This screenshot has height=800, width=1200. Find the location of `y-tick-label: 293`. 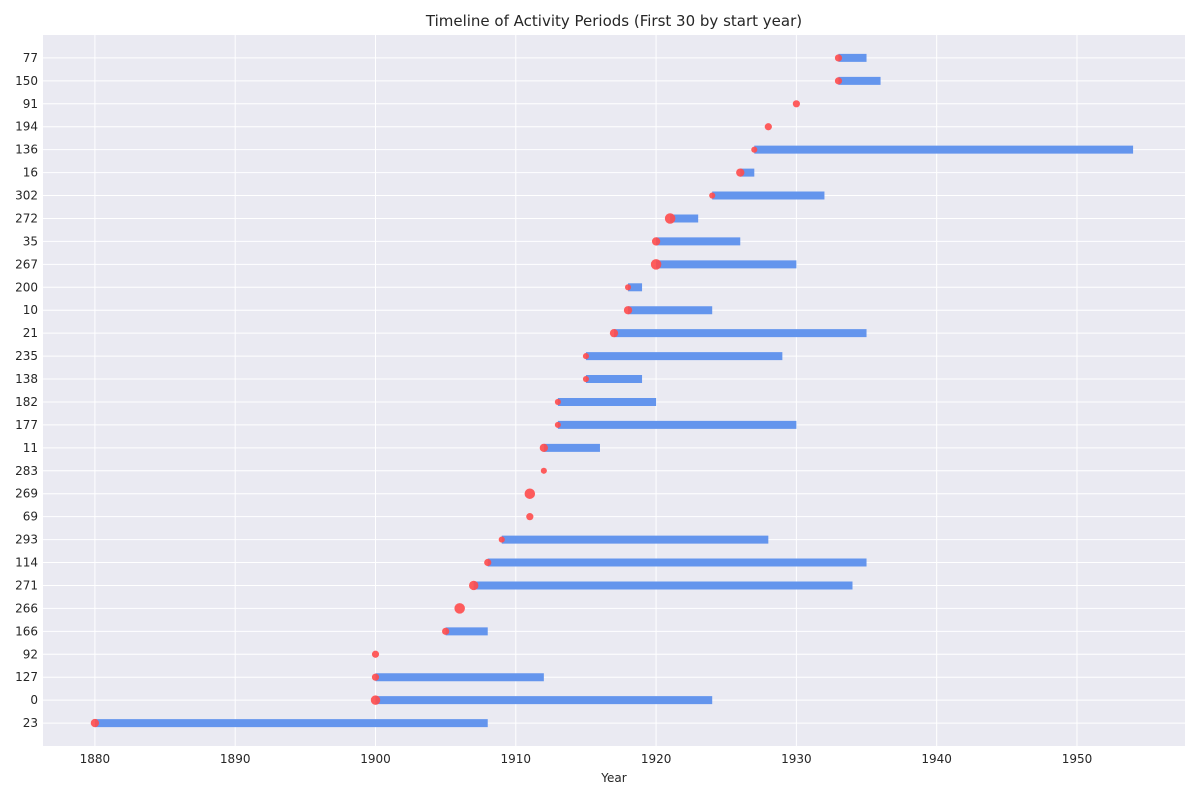

y-tick-label: 293 is located at coordinates (26, 540).